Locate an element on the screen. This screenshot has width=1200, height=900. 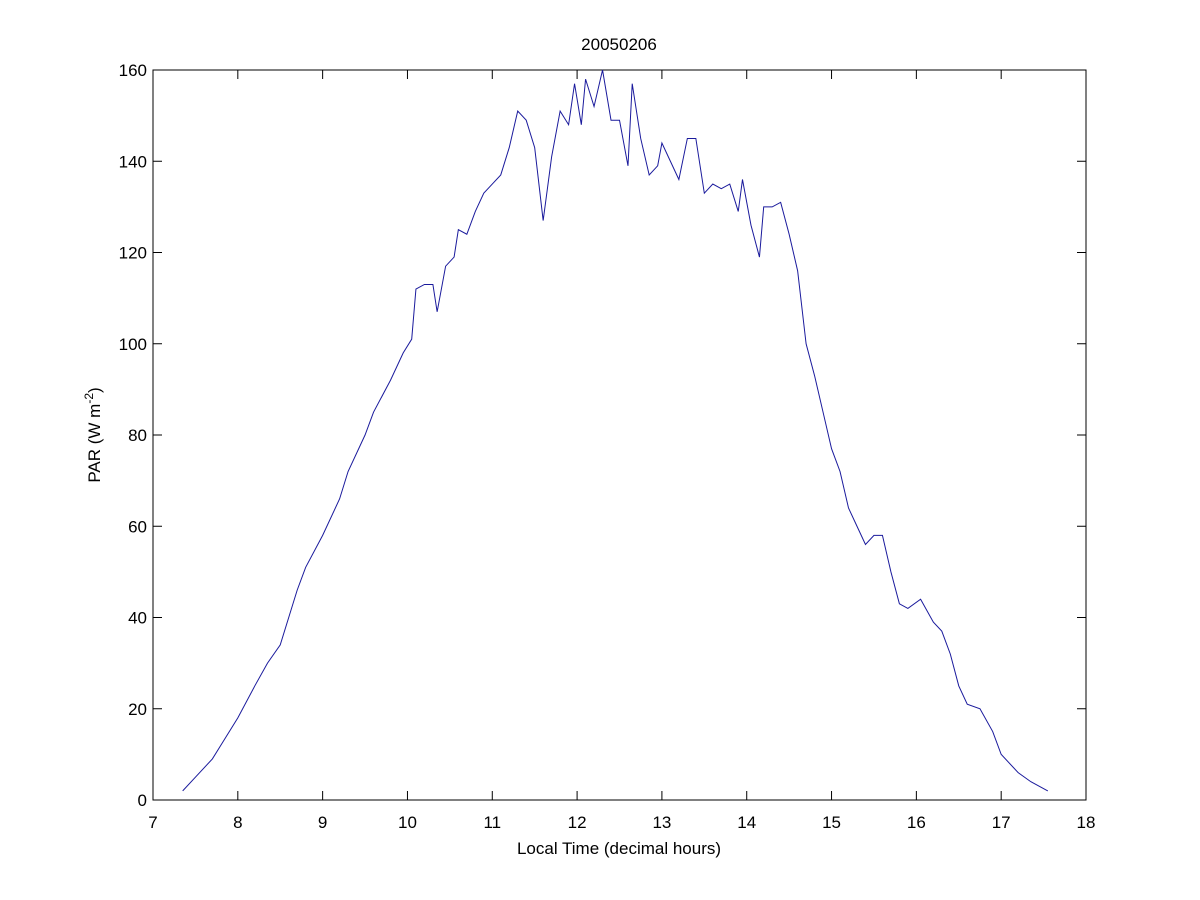
y-label-superscript: -2 is located at coordinates (89, 398).